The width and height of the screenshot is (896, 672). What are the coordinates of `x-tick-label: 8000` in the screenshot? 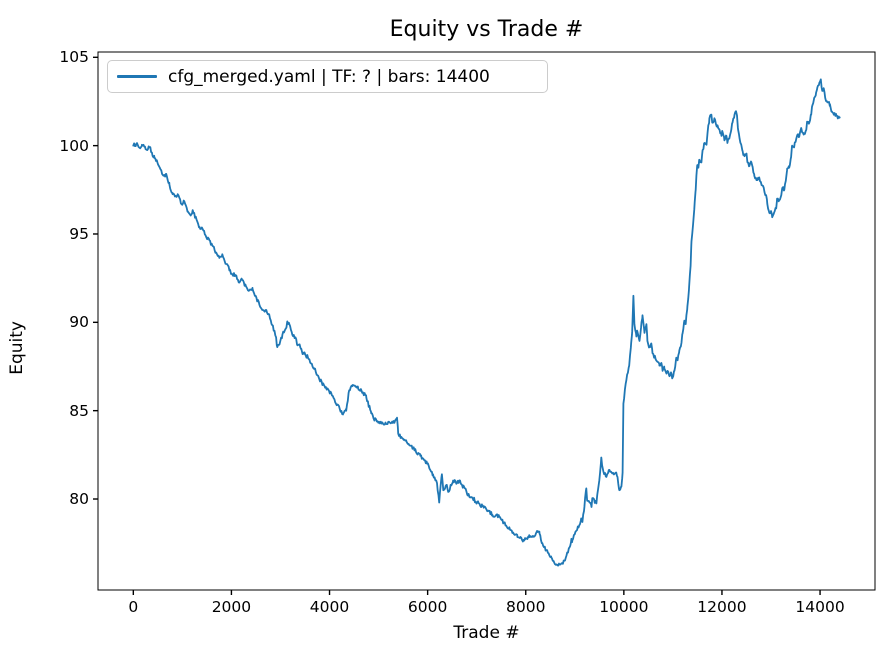 It's located at (526, 607).